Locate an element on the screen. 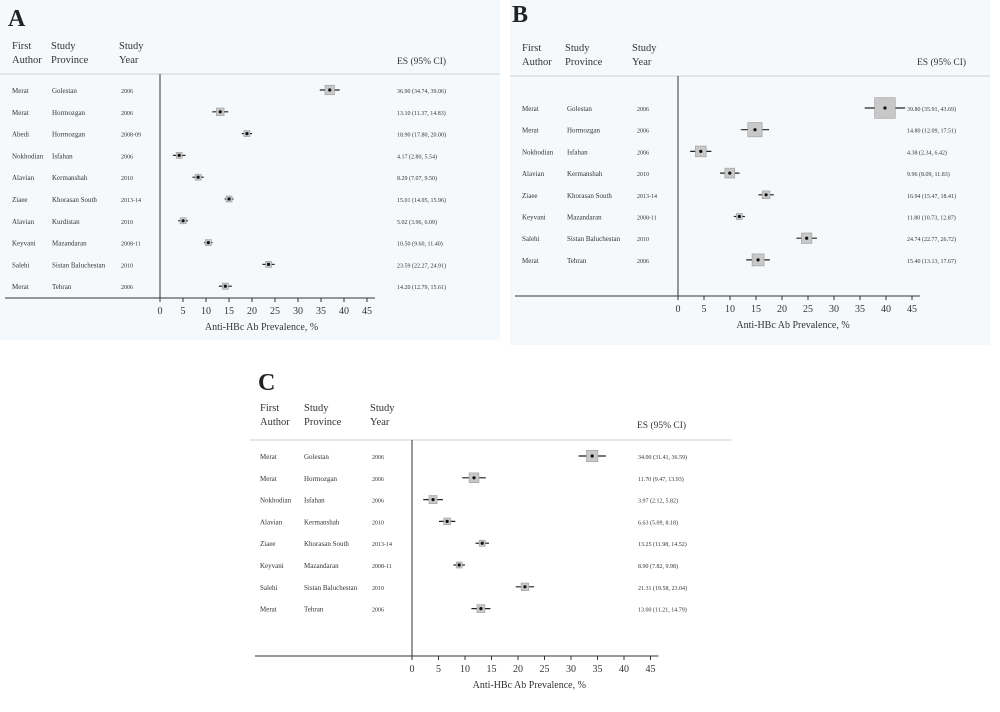 This screenshot has height=712, width=1000. x-axis-label: Anti-HBc Ab Prevalence, % is located at coordinates (792, 325).